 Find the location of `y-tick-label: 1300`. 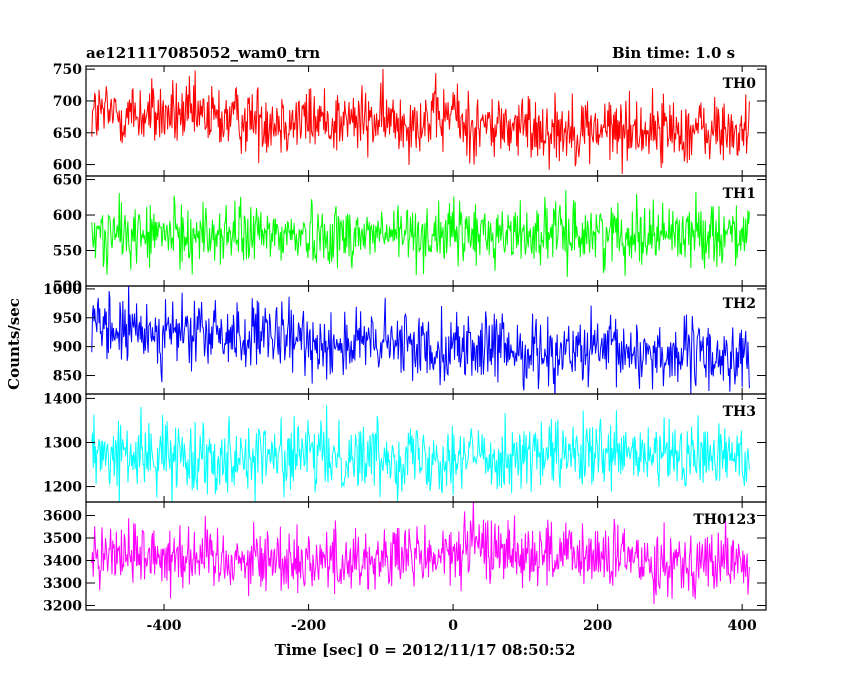

y-tick-label: 1300 is located at coordinates (62, 443).